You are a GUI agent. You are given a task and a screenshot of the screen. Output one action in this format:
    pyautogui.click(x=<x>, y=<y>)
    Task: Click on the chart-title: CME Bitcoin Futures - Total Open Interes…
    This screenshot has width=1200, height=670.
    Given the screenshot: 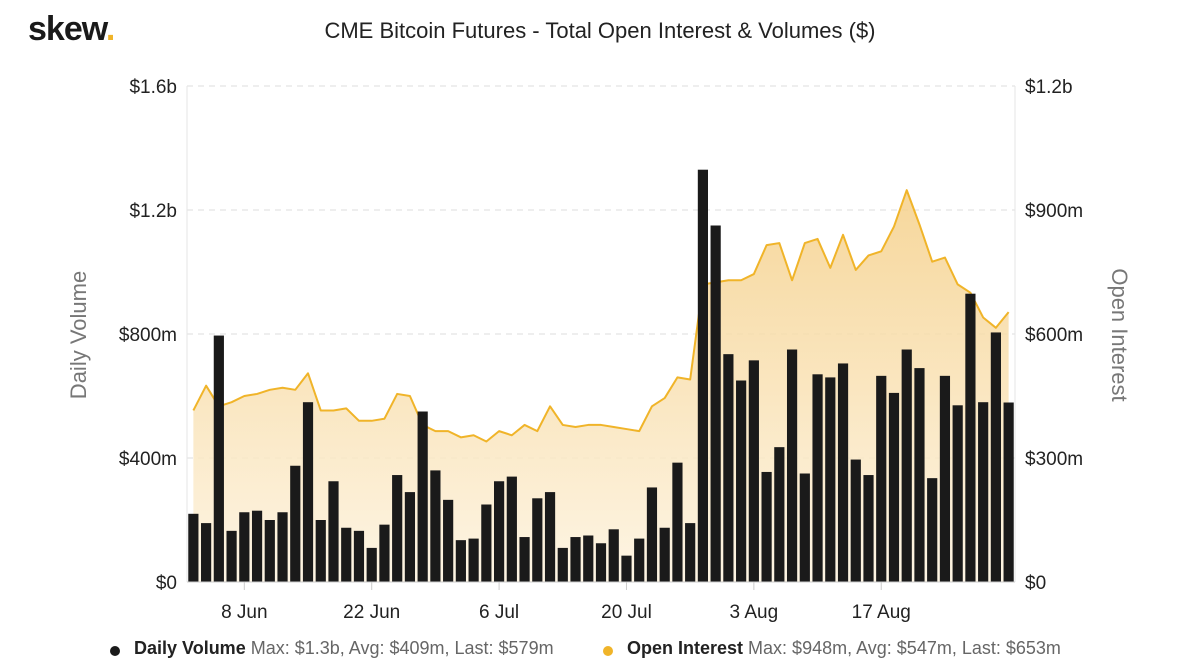 What is the action you would take?
    pyautogui.click(x=600, y=30)
    